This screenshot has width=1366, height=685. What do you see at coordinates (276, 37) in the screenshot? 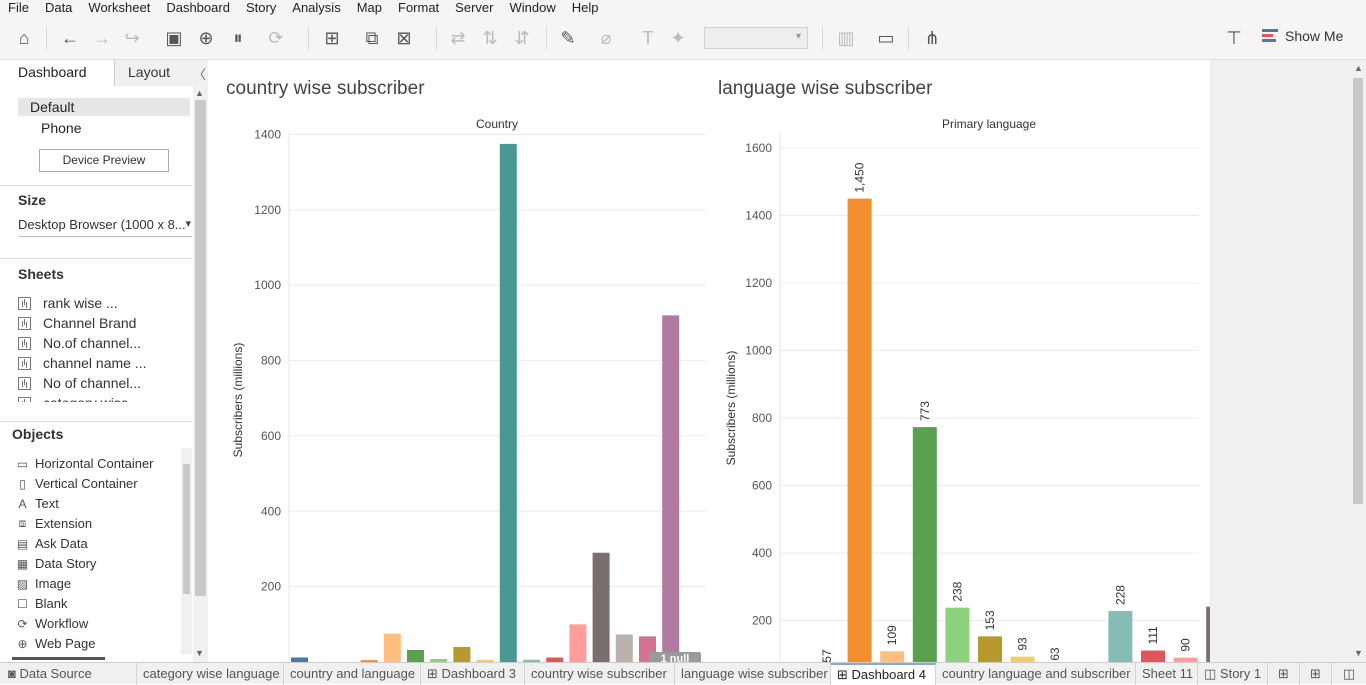
I see `refresh-icon: ⟳` at bounding box center [276, 37].